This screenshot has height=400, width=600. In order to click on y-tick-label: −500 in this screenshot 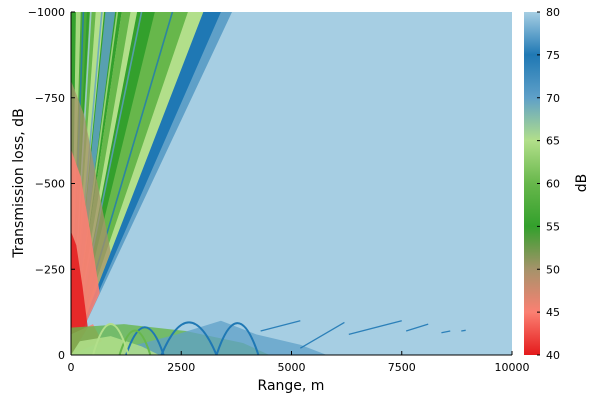, I will do `click(50, 184)`.